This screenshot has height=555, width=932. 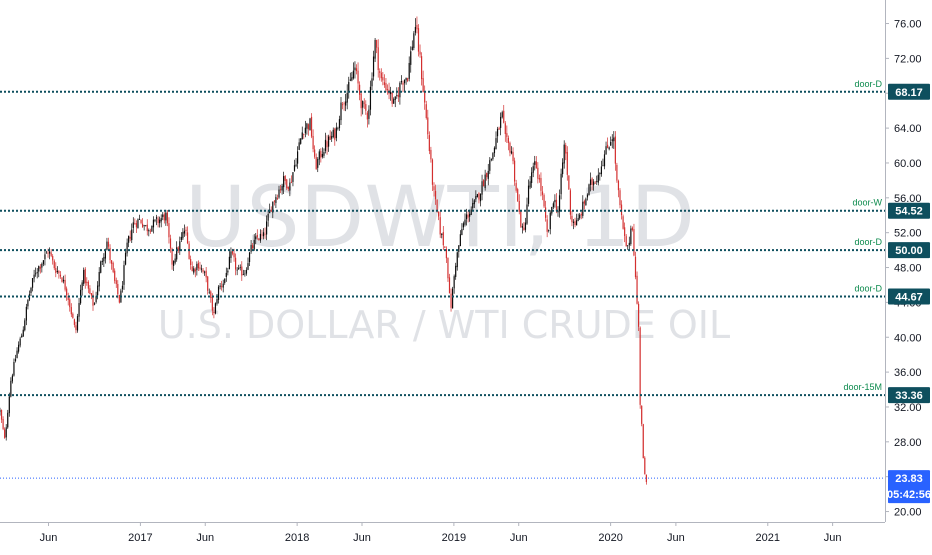 I want to click on price-tick-label: 52.00, so click(x=908, y=234).